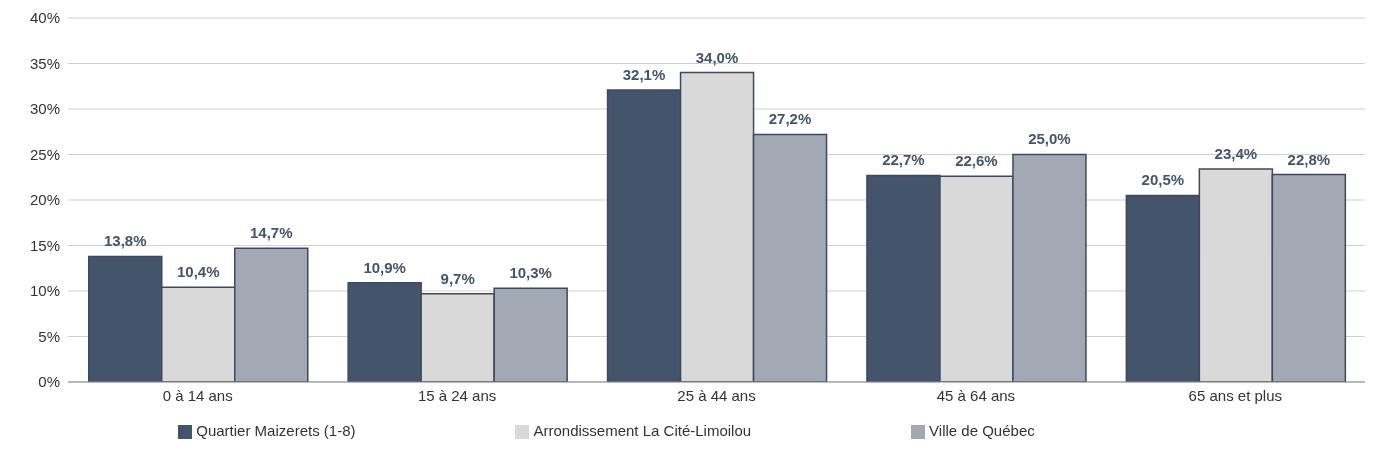  I want to click on x-tick-label: 15 à 24 ans, so click(457, 395).